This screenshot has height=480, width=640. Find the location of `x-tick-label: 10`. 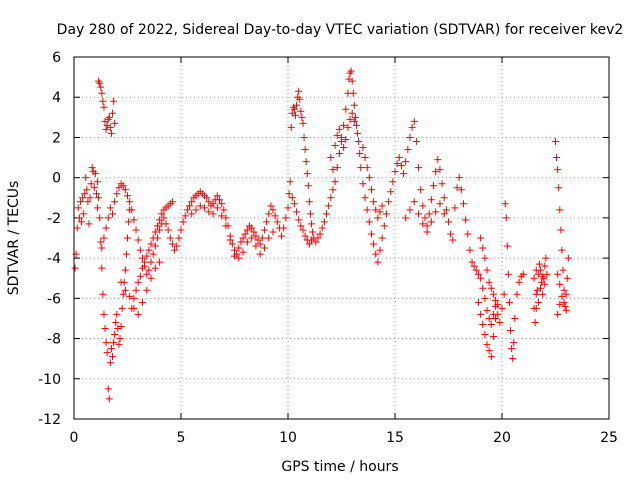

x-tick-label: 10 is located at coordinates (288, 438).